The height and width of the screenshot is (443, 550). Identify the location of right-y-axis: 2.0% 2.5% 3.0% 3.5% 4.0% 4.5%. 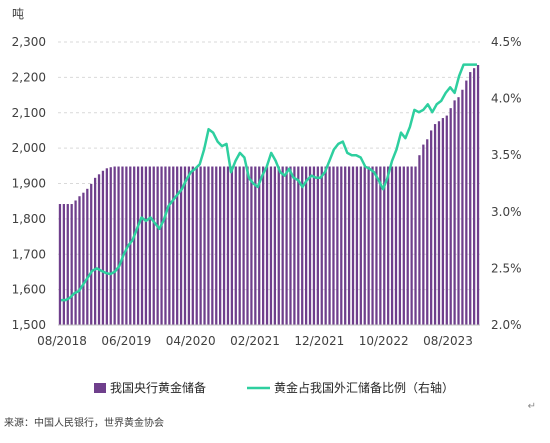
(506, 183).